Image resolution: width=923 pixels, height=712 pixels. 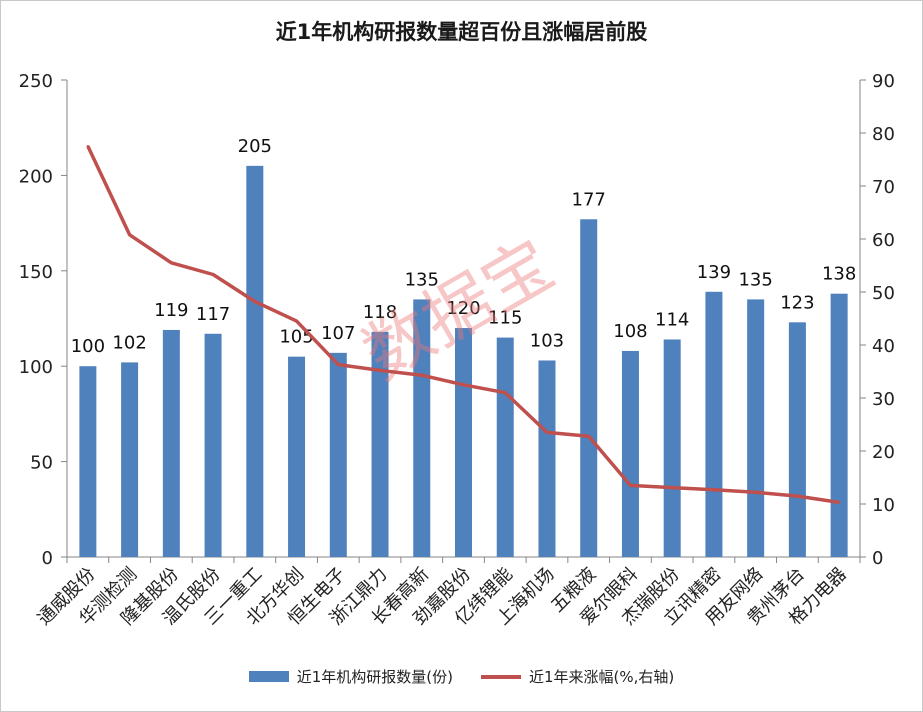 I want to click on bar-value-label: 123, so click(x=797, y=302).